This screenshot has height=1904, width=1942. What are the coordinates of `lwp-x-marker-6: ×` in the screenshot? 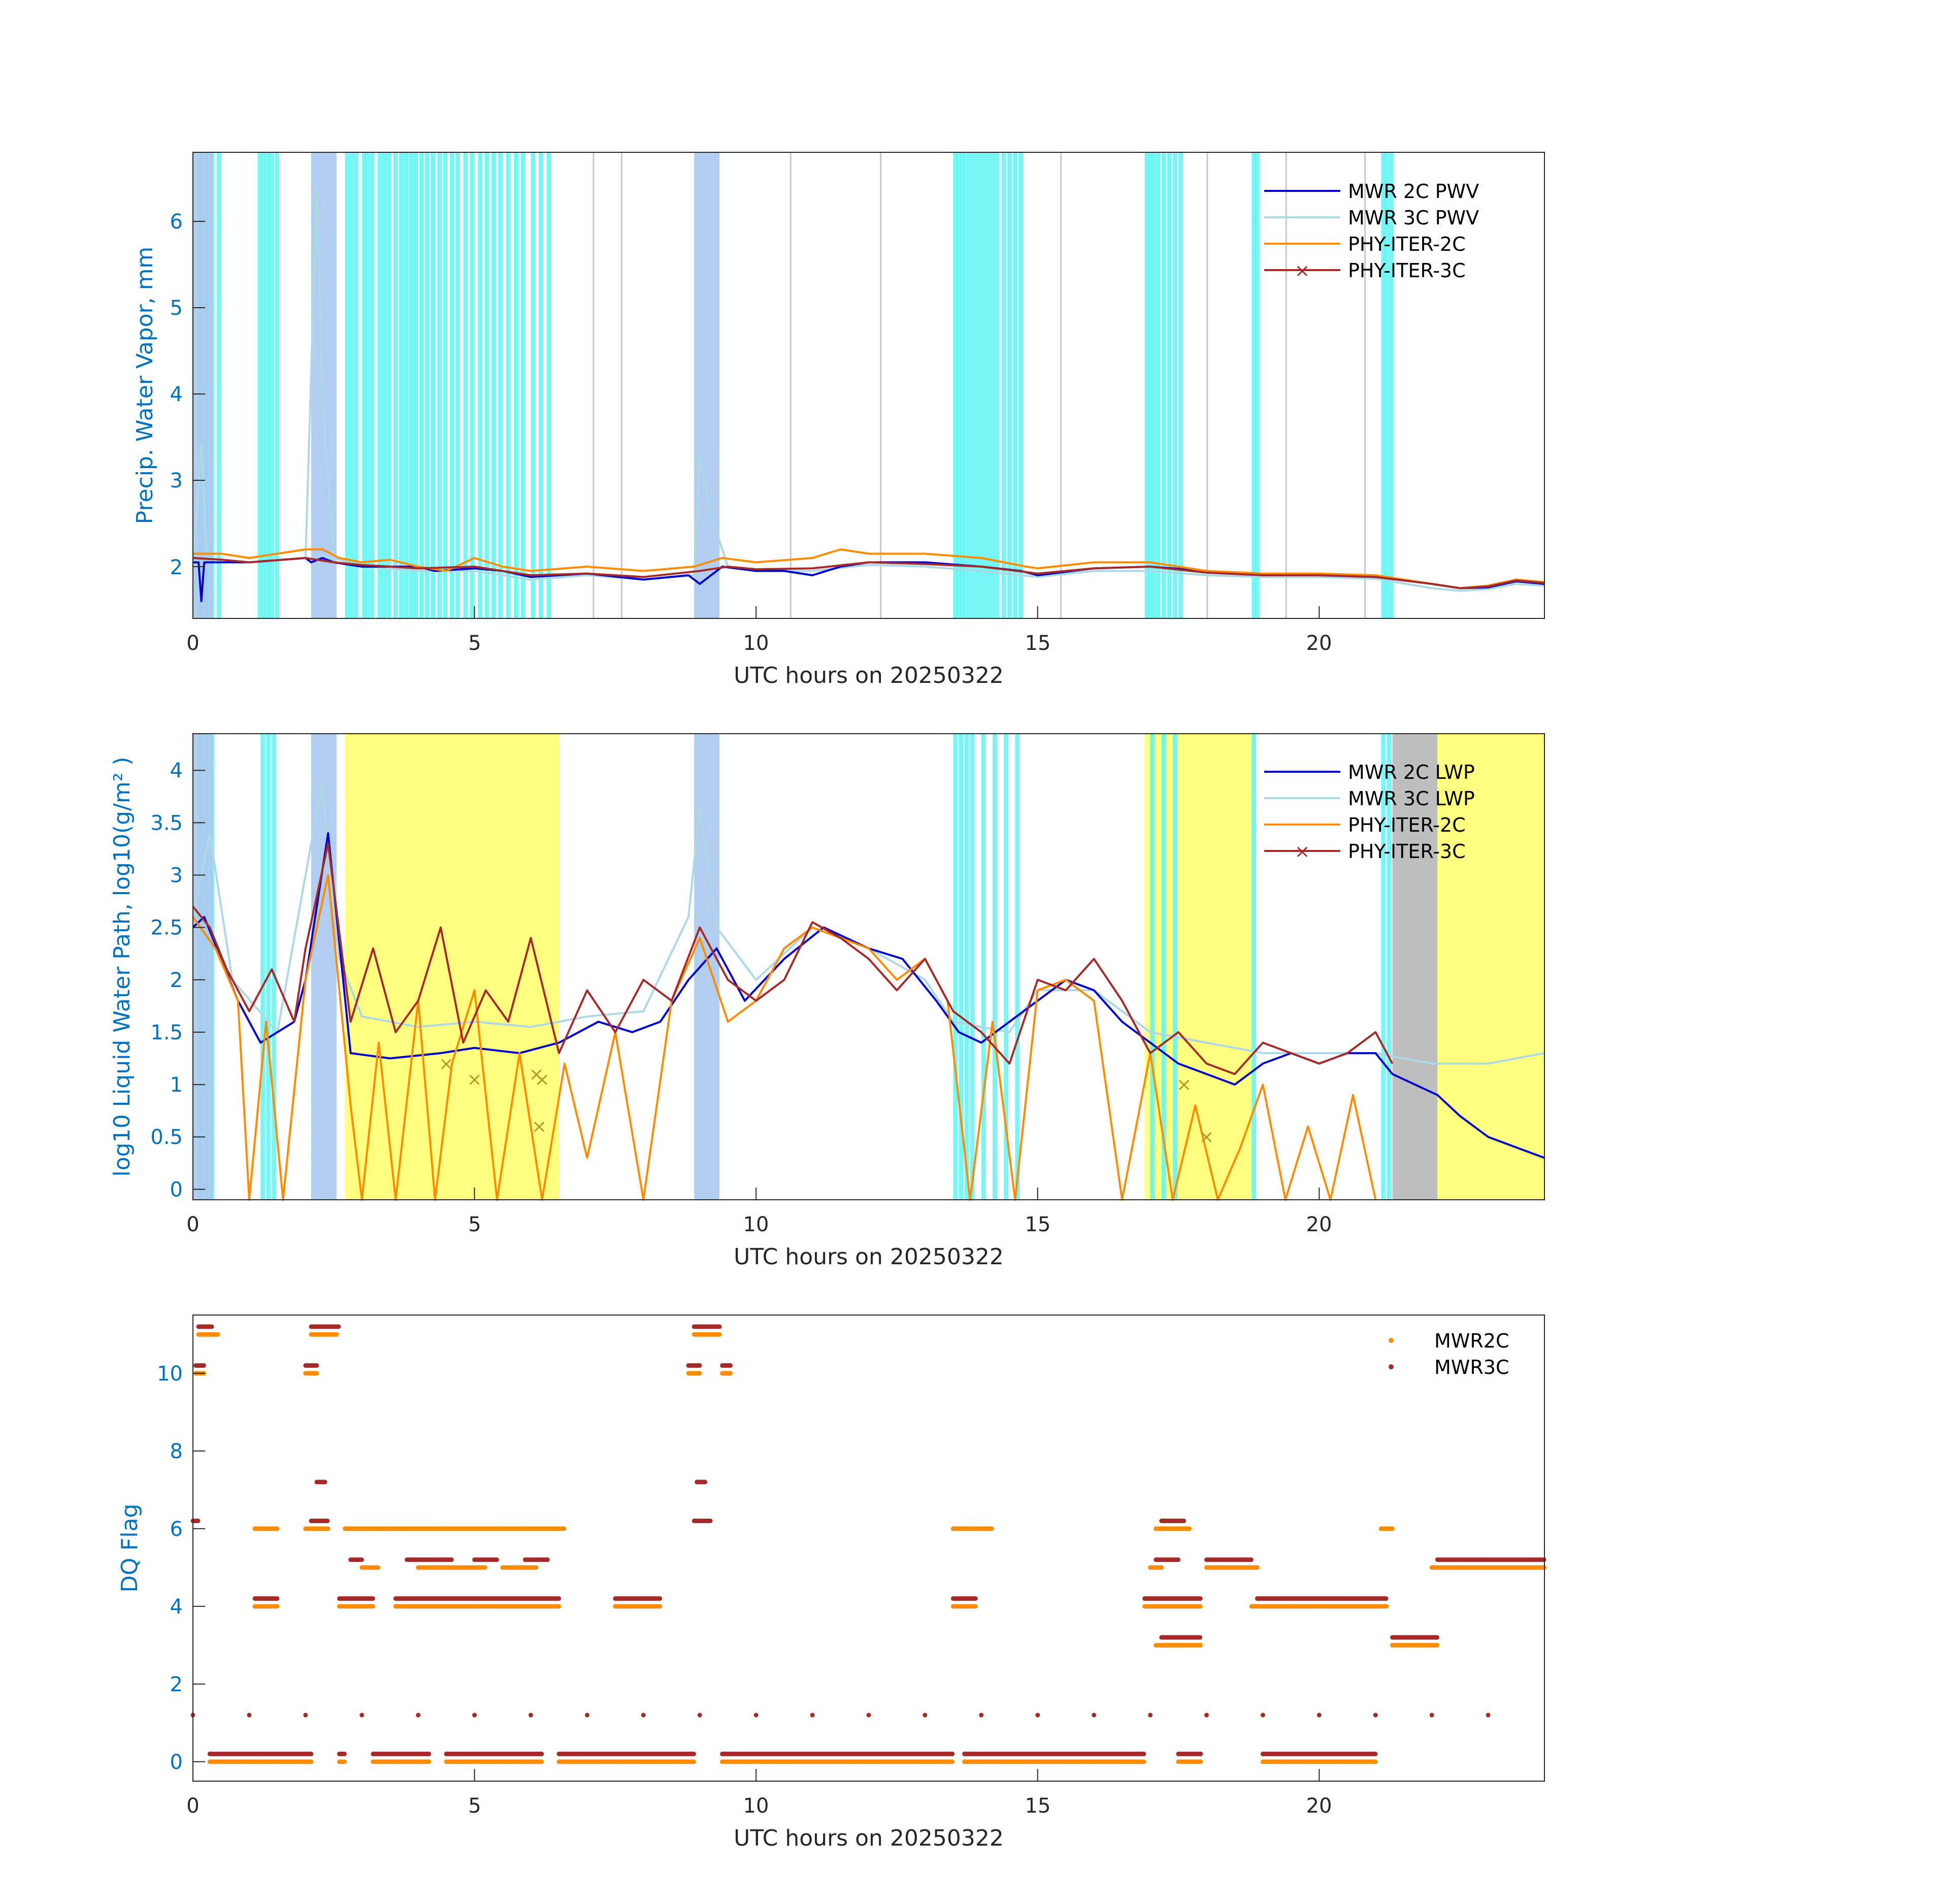 It's located at (1206, 1137).